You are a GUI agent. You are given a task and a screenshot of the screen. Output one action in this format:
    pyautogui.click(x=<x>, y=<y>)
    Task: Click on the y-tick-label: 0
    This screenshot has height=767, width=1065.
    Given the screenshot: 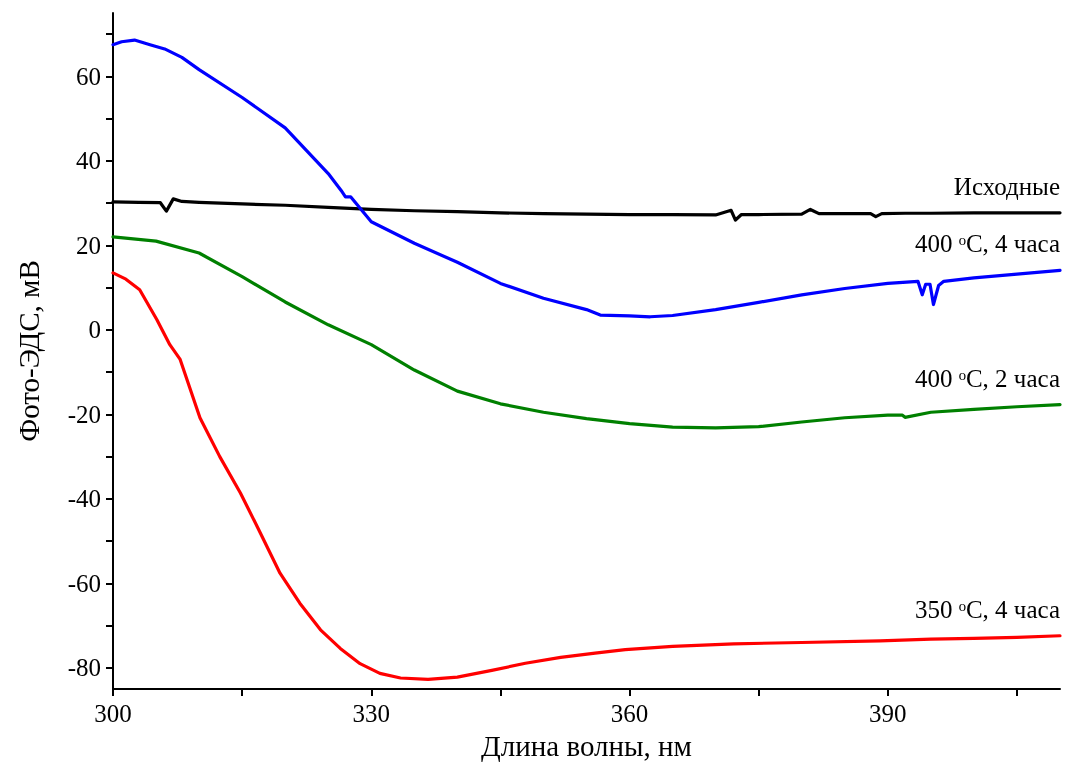 What is the action you would take?
    pyautogui.click(x=94, y=330)
    